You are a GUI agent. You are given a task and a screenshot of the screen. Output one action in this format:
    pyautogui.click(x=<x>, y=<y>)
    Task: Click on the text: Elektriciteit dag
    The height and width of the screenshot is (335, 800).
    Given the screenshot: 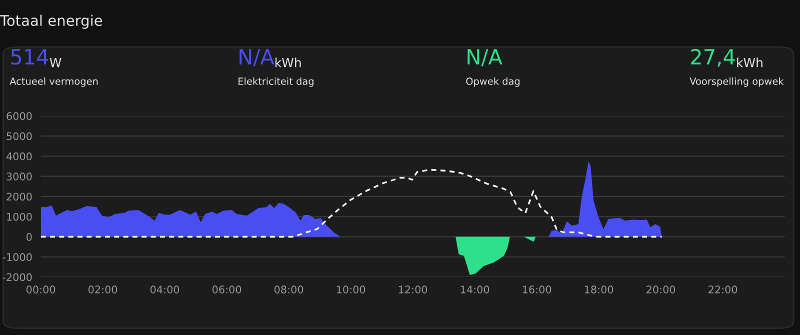 What is the action you would take?
    pyautogui.click(x=276, y=82)
    